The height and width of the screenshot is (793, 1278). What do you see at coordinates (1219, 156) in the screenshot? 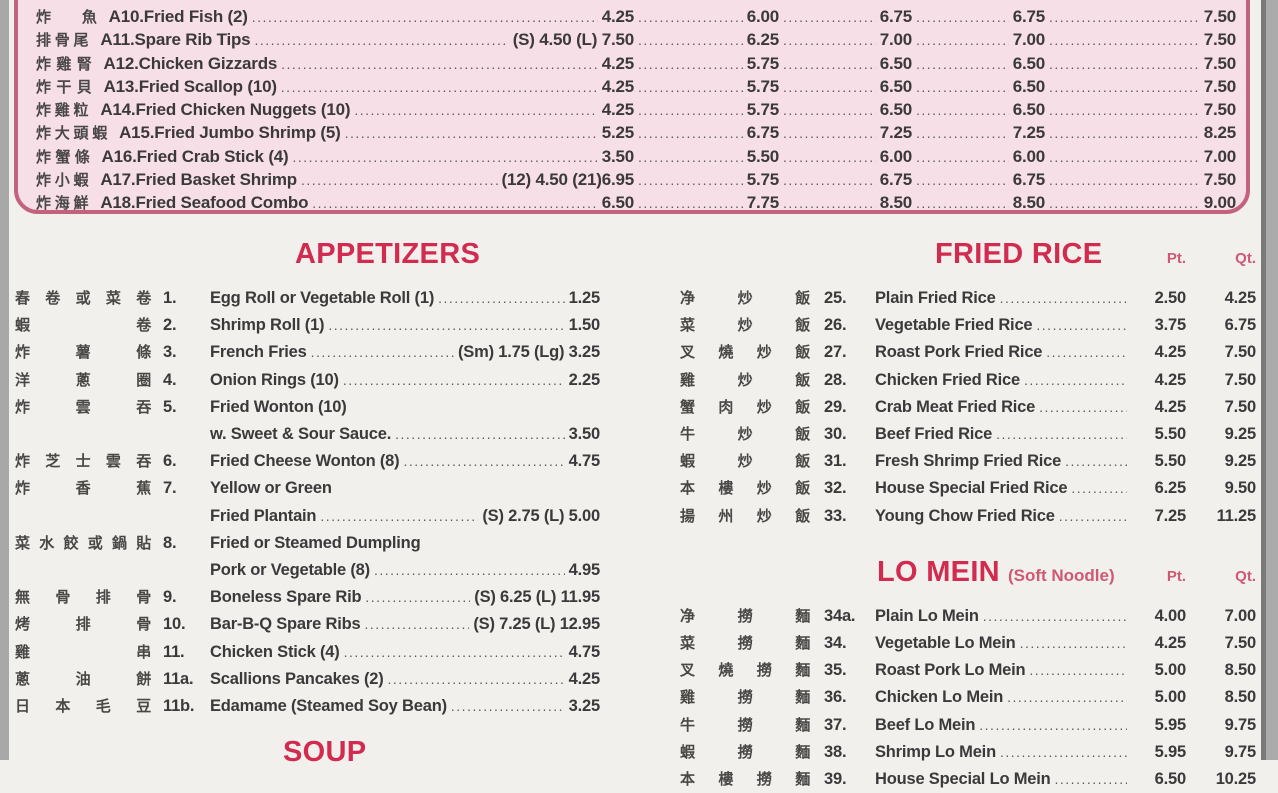
I see `item-price-5: 7.00` at bounding box center [1219, 156].